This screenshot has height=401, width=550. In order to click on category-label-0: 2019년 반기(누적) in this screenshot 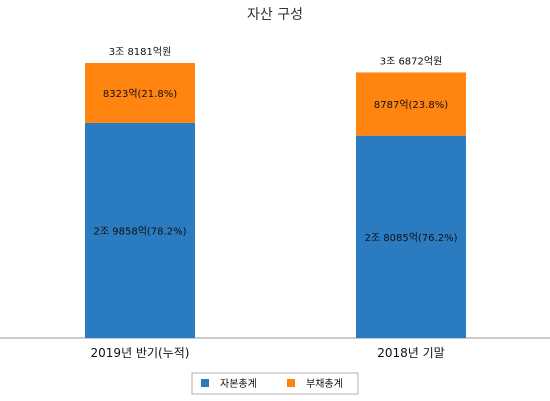, I will do `click(140, 353)`.